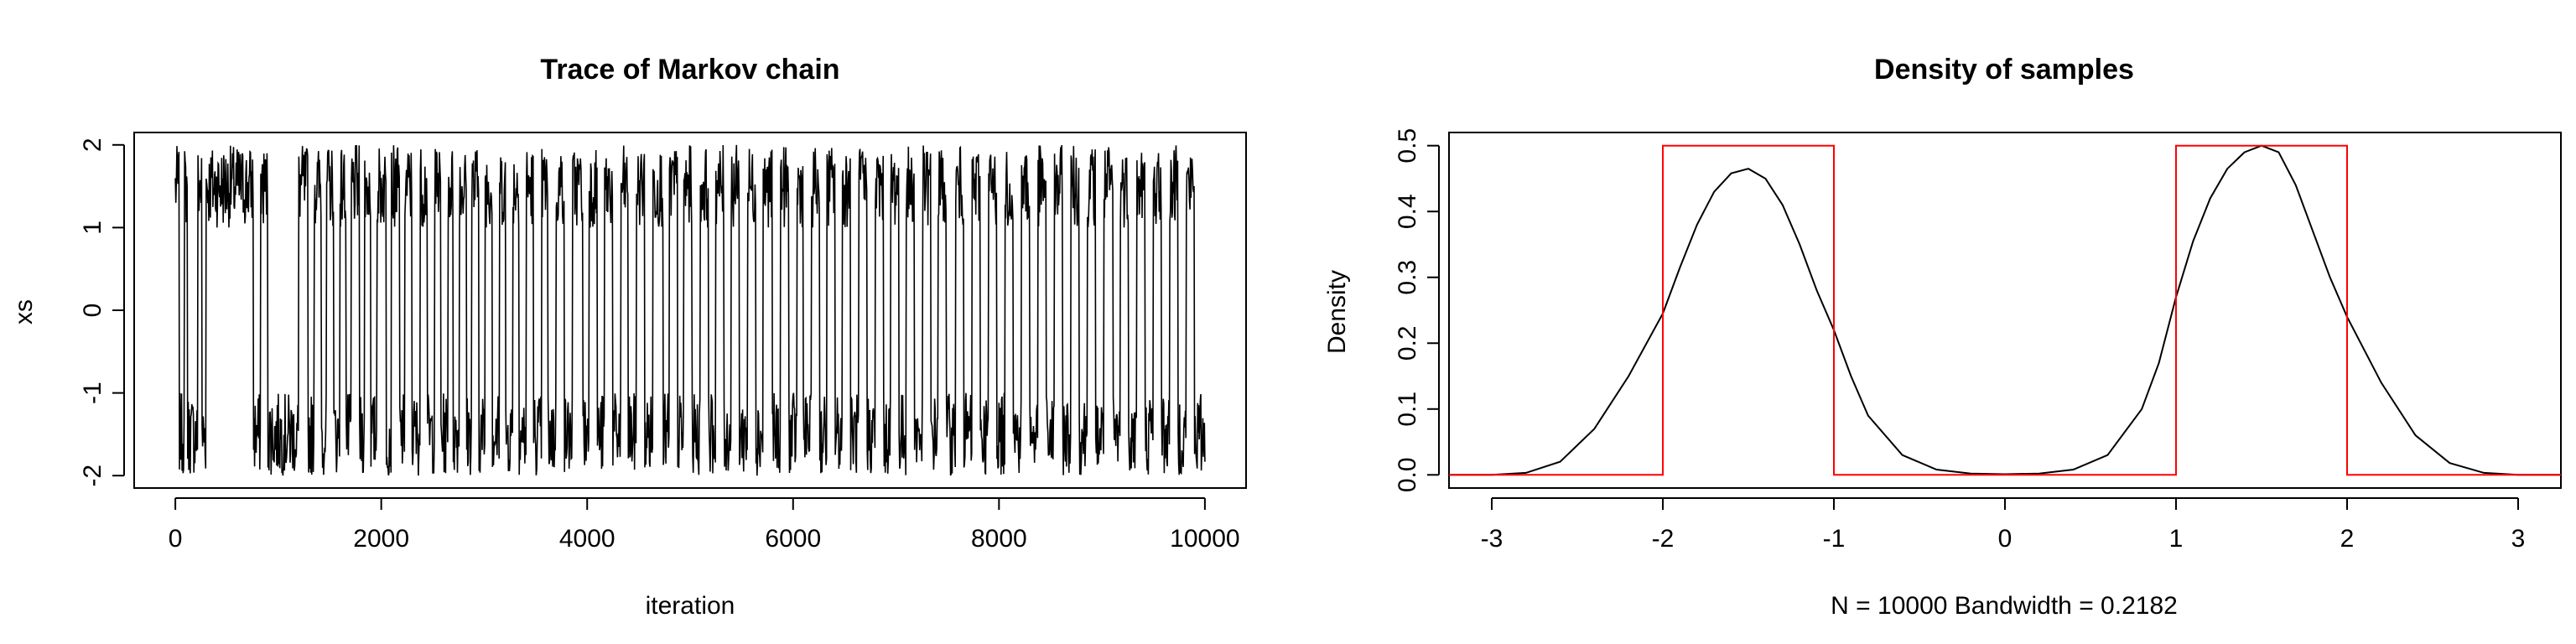 The width and height of the screenshot is (2576, 644). What do you see at coordinates (1663, 539) in the screenshot?
I see `density-x-tick-label: -2` at bounding box center [1663, 539].